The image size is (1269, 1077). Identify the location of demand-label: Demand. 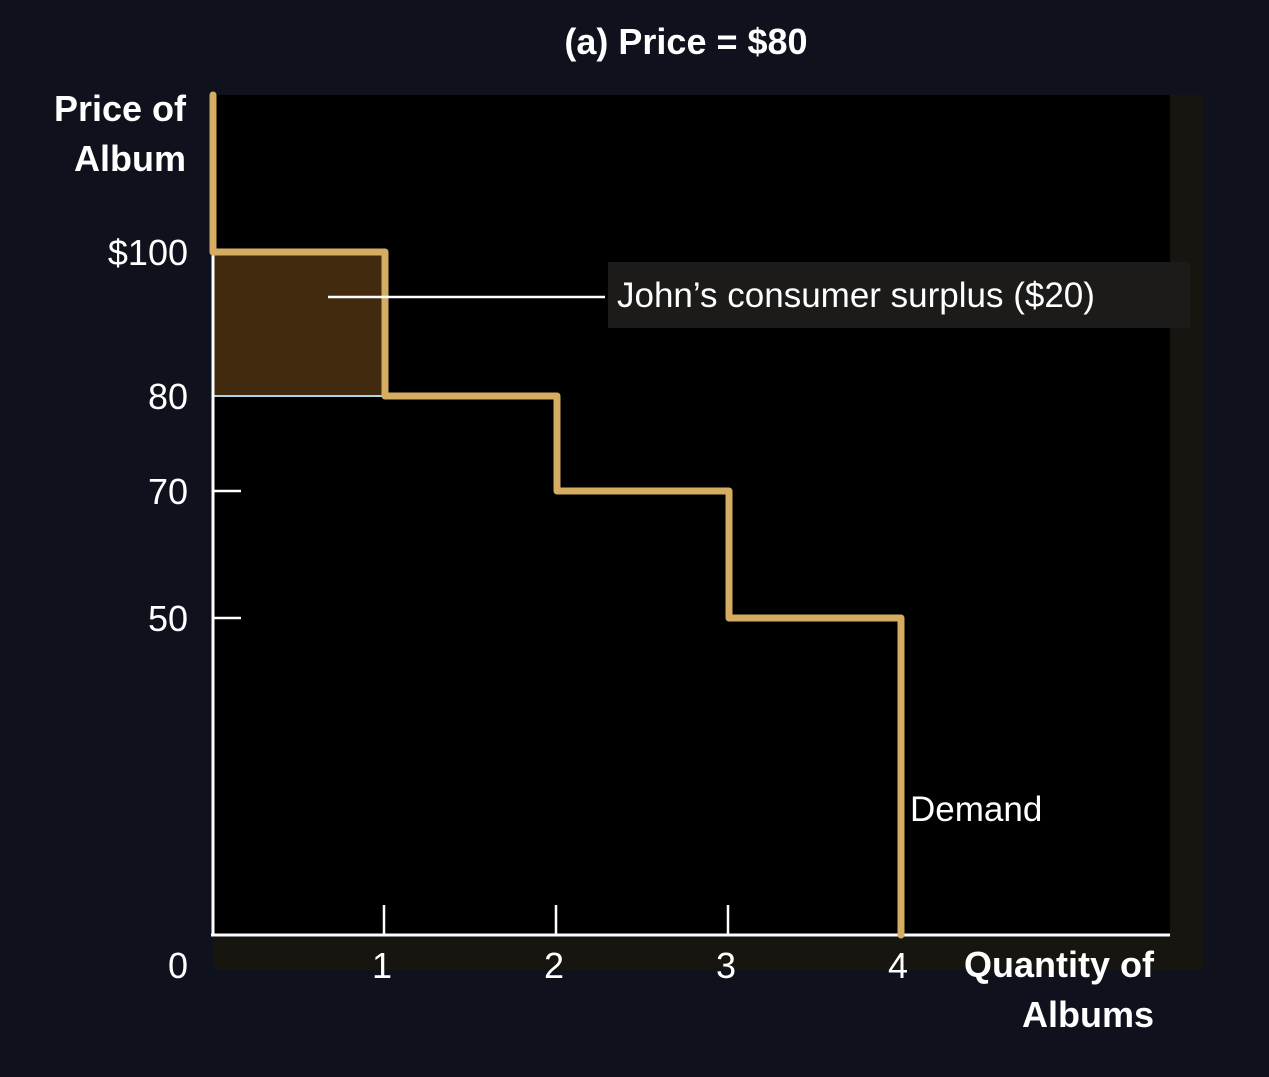
(976, 809).